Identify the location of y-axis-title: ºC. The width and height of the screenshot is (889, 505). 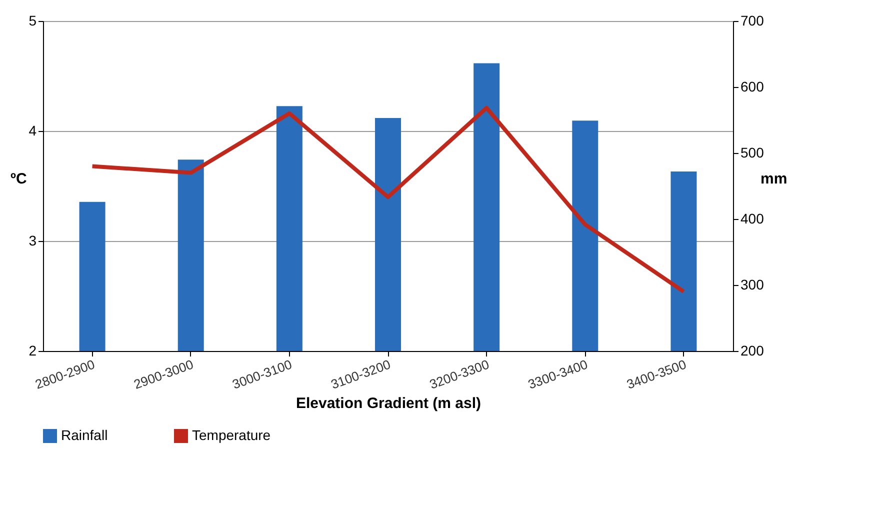
(19, 179).